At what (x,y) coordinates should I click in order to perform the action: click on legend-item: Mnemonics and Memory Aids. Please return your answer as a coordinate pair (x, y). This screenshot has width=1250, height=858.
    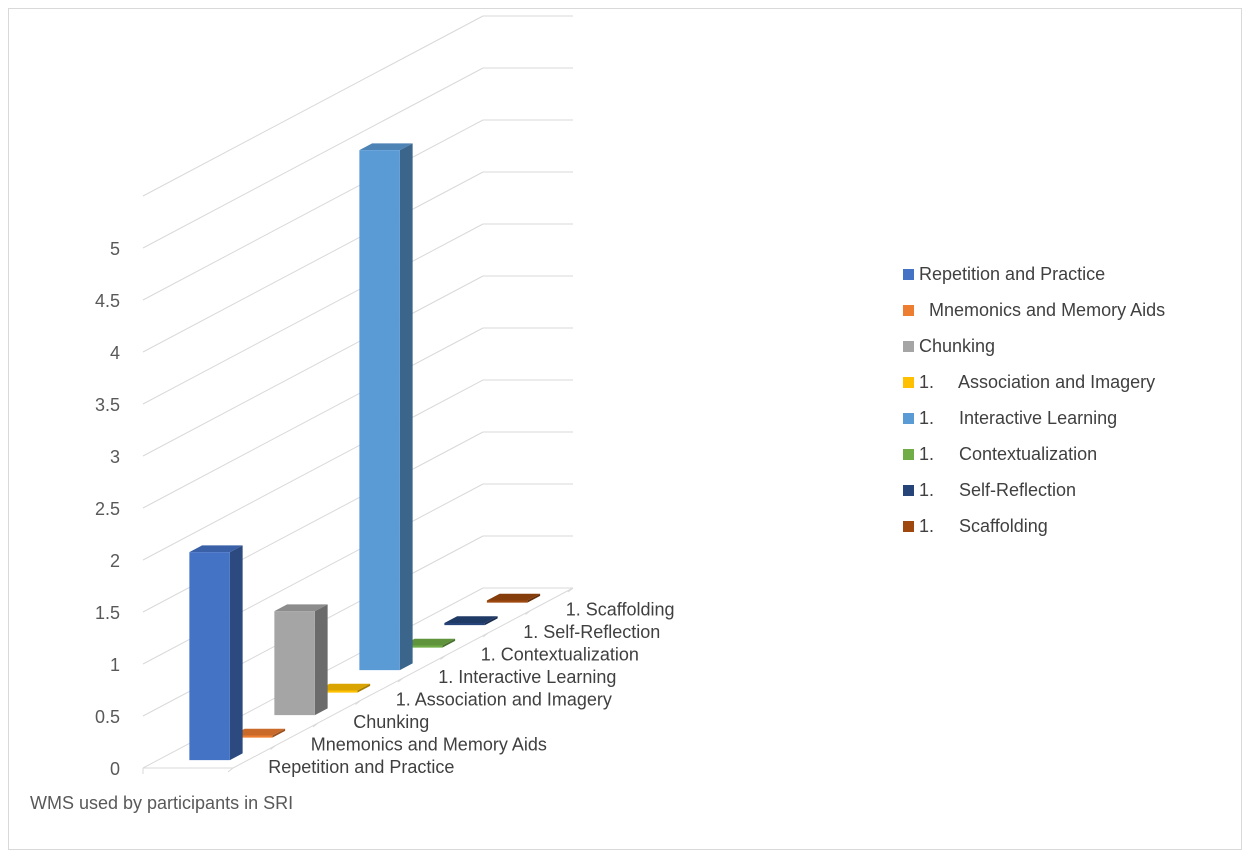
    Looking at the image, I should click on (1034, 310).